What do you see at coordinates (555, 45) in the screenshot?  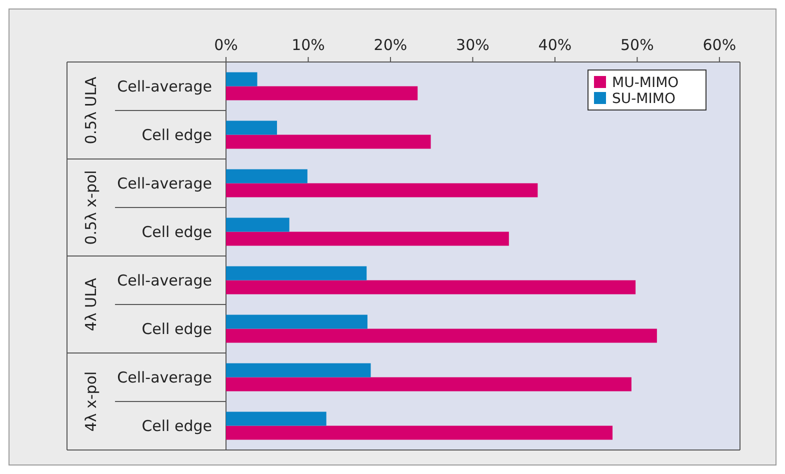 I see `x-tick-label: 40%` at bounding box center [555, 45].